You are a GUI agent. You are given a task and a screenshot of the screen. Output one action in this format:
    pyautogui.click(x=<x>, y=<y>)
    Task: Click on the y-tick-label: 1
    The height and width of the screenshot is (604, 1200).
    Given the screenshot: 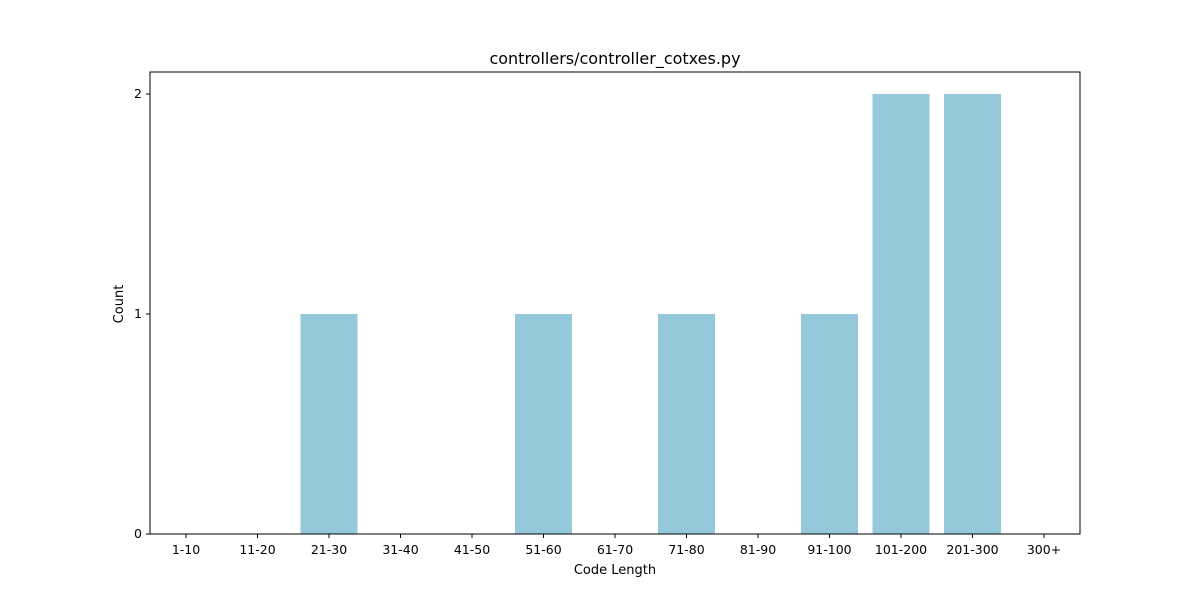 What is the action you would take?
    pyautogui.click(x=138, y=313)
    